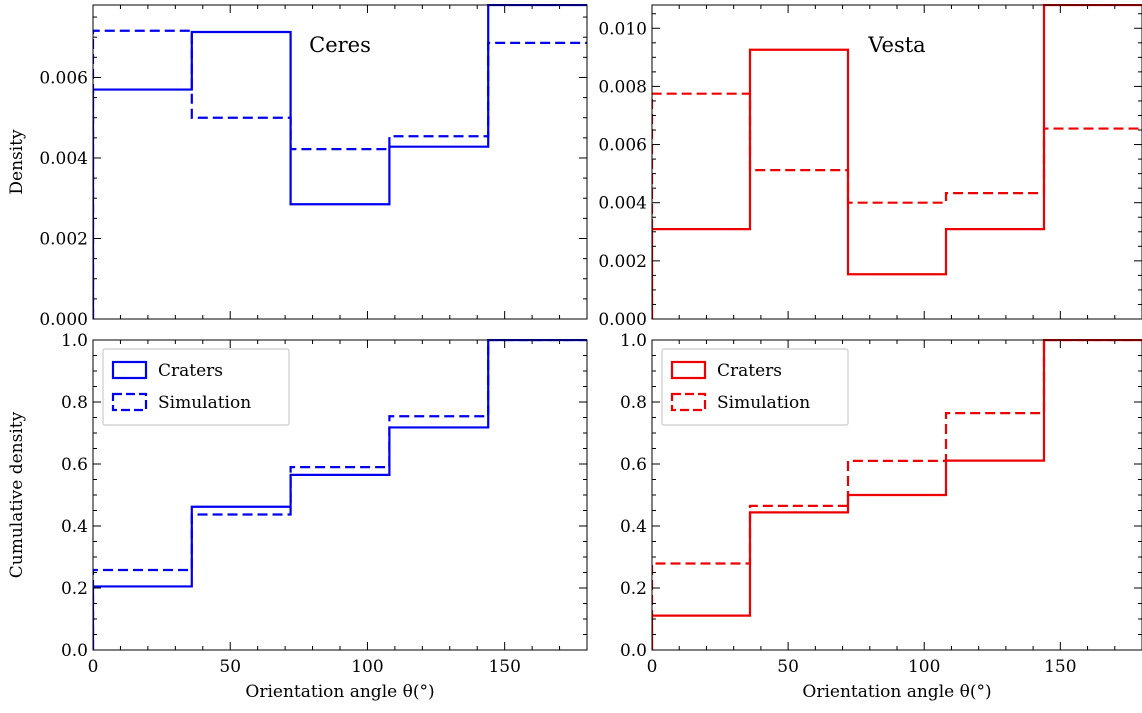 Image resolution: width=1142 pixels, height=713 pixels. Describe the element at coordinates (897, 205) in the screenshot. I see `series-line-simulation` at that location.